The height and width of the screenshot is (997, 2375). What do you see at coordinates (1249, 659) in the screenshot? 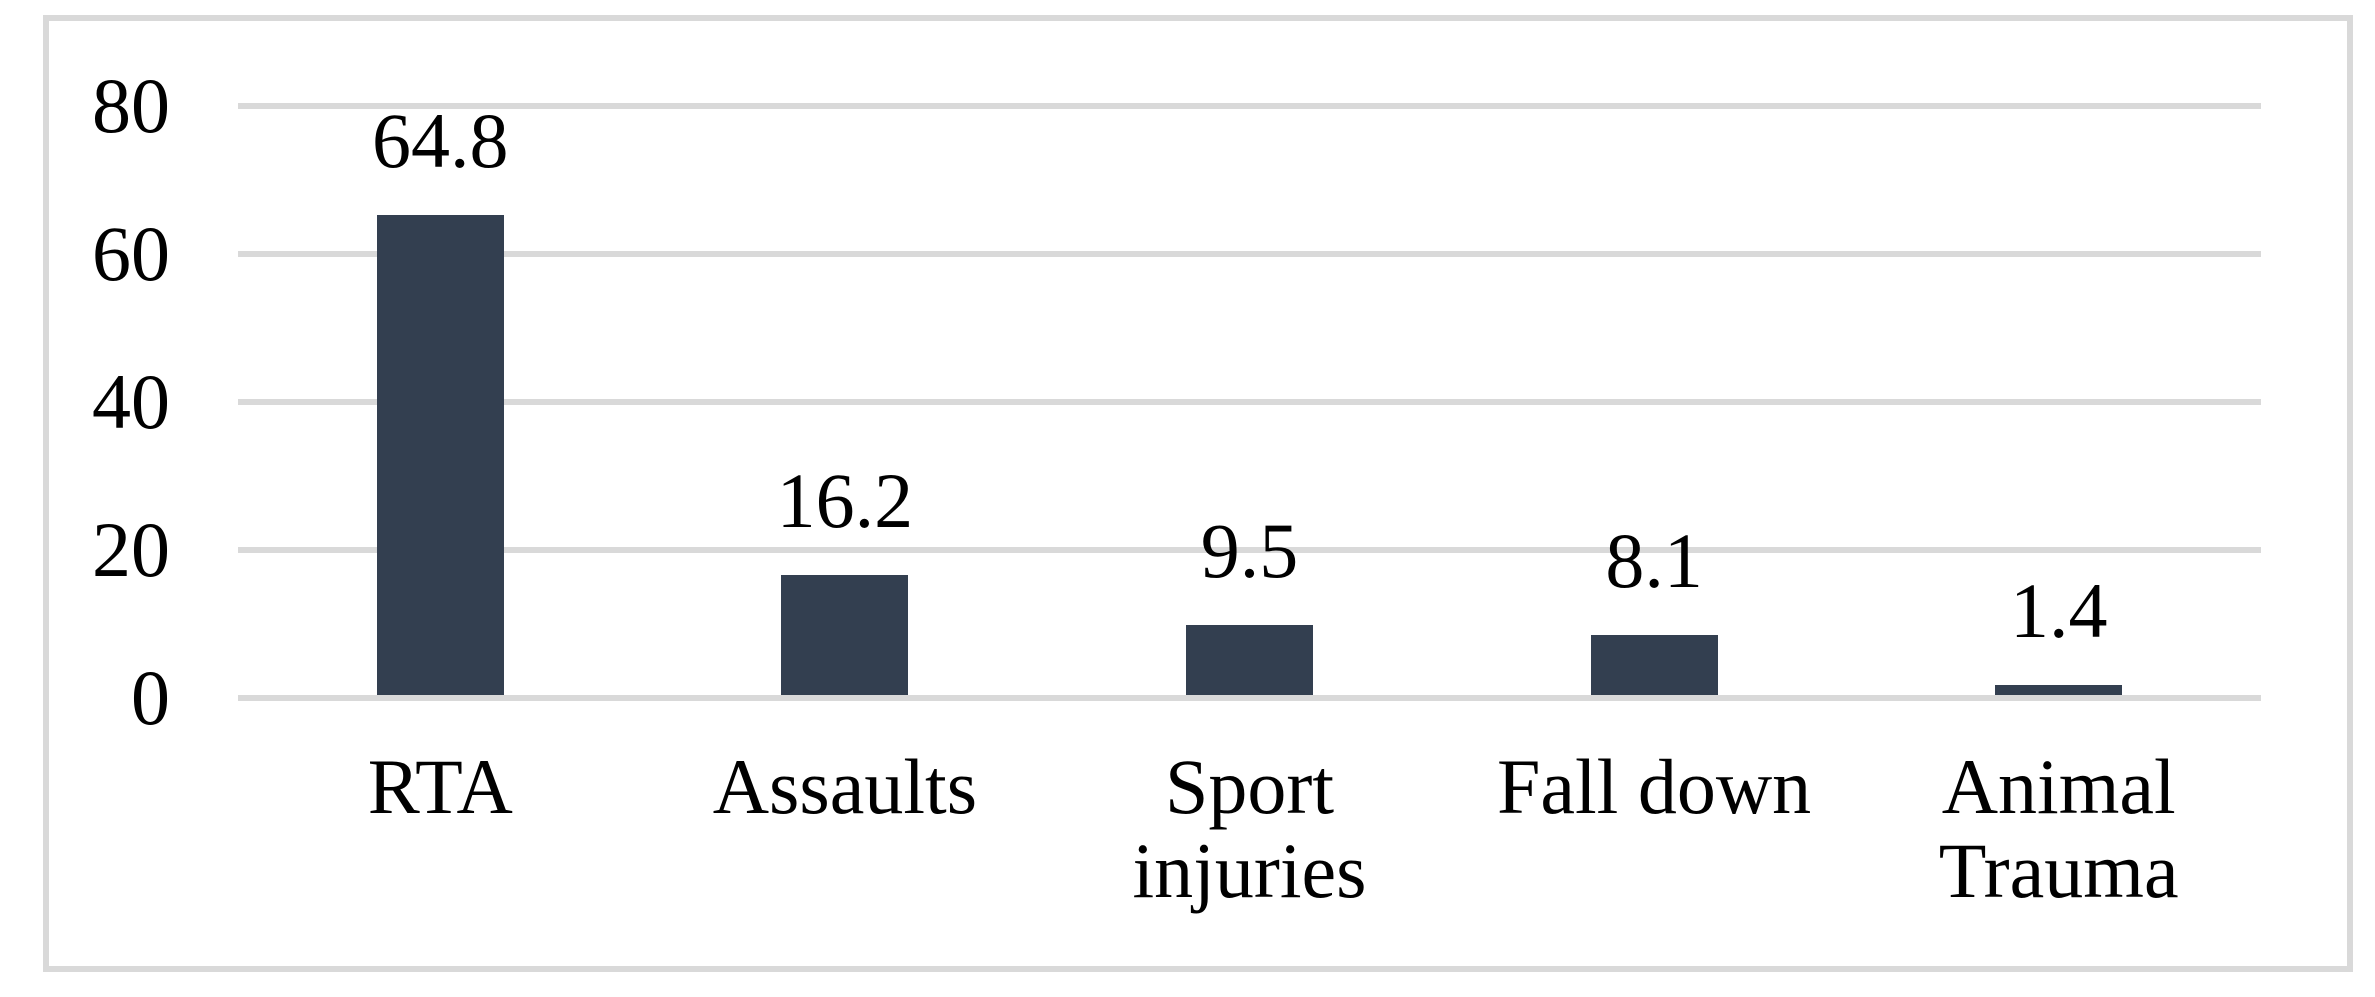
I see `bar-sport-injuries` at bounding box center [1249, 659].